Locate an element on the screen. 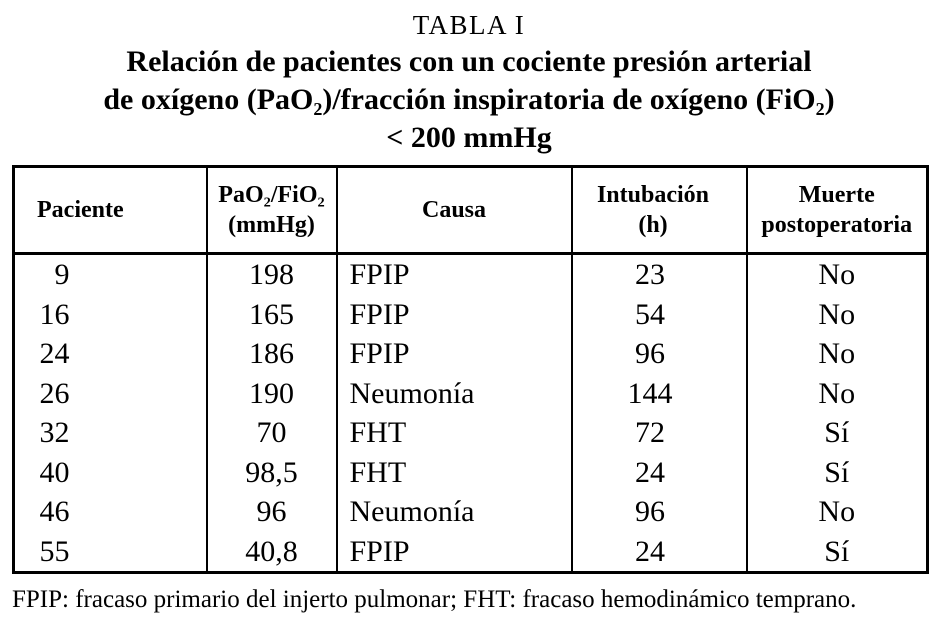 This screenshot has width=938, height=628. table-row: 40 98,5 FHT 24 Sí is located at coordinates (471, 472).